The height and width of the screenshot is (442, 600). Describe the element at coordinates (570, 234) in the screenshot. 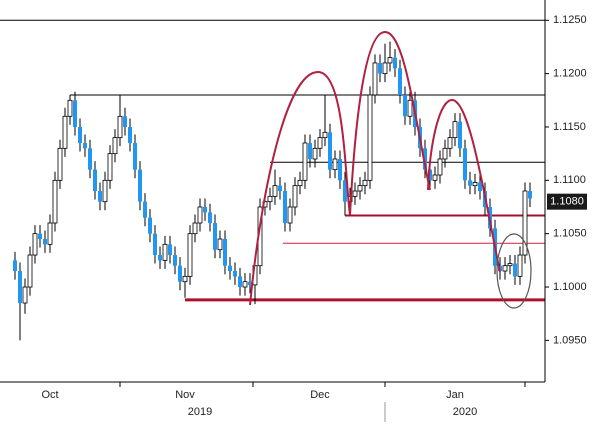

I see `y-tick-label: 1.1050` at that location.